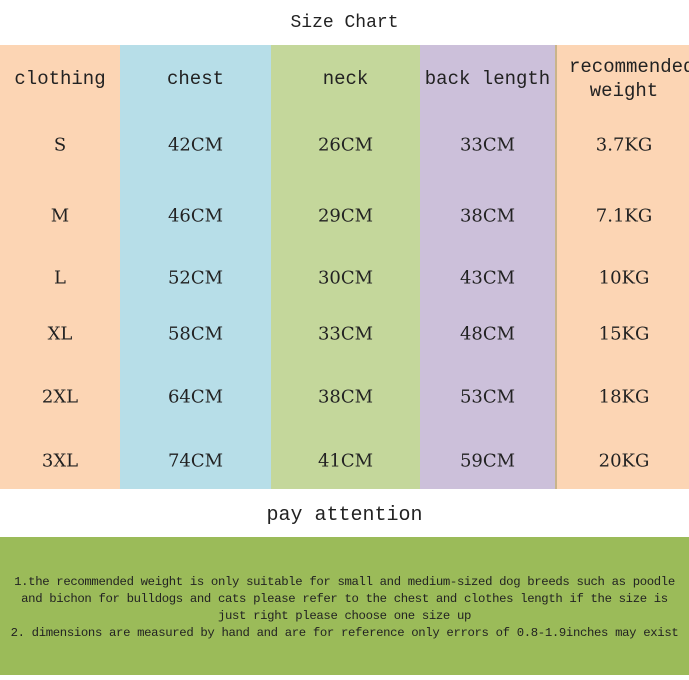 The image size is (689, 680). Describe the element at coordinates (60, 397) in the screenshot. I see `table-cell: 2XL` at that location.